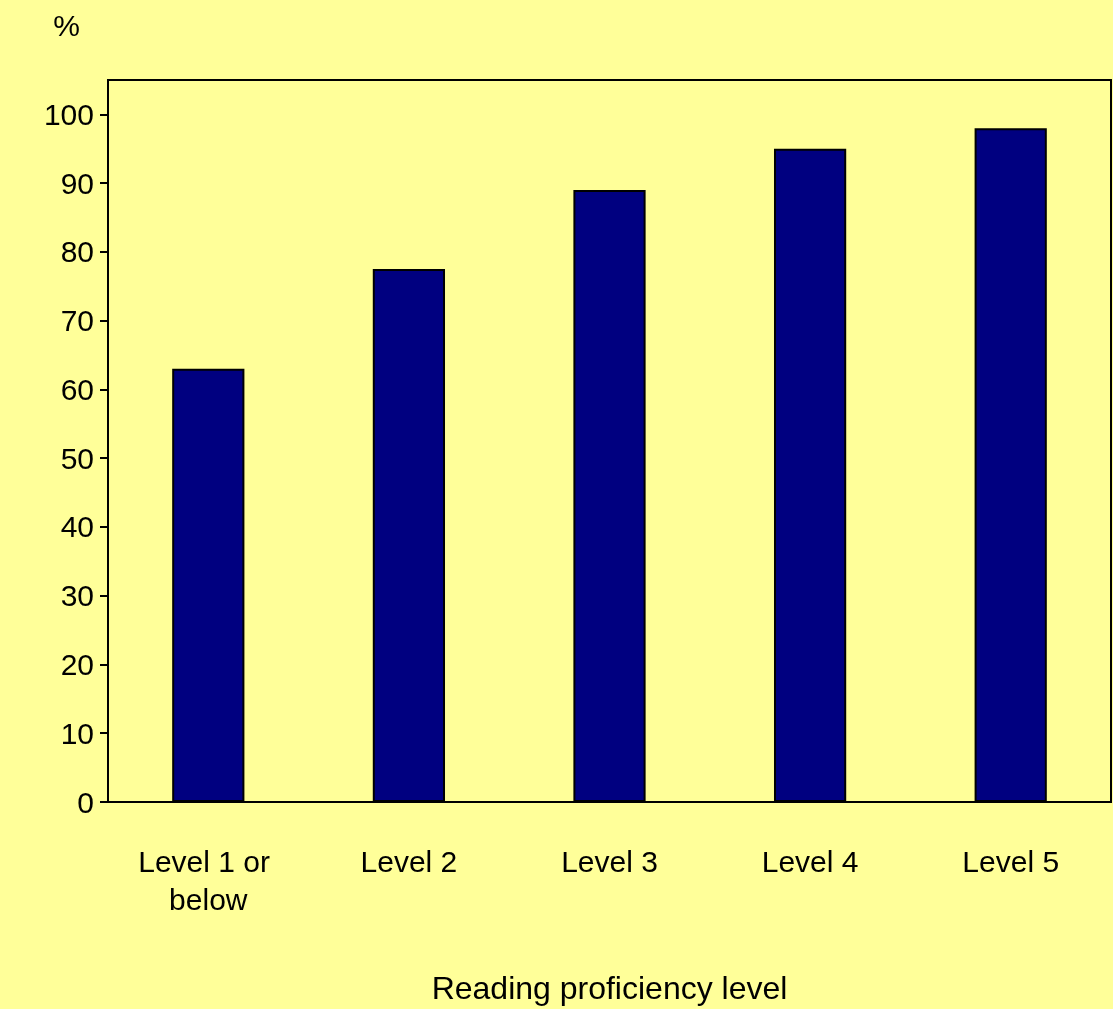 The width and height of the screenshot is (1113, 1009). Describe the element at coordinates (77, 664) in the screenshot. I see `y-tick-label: 20` at that location.